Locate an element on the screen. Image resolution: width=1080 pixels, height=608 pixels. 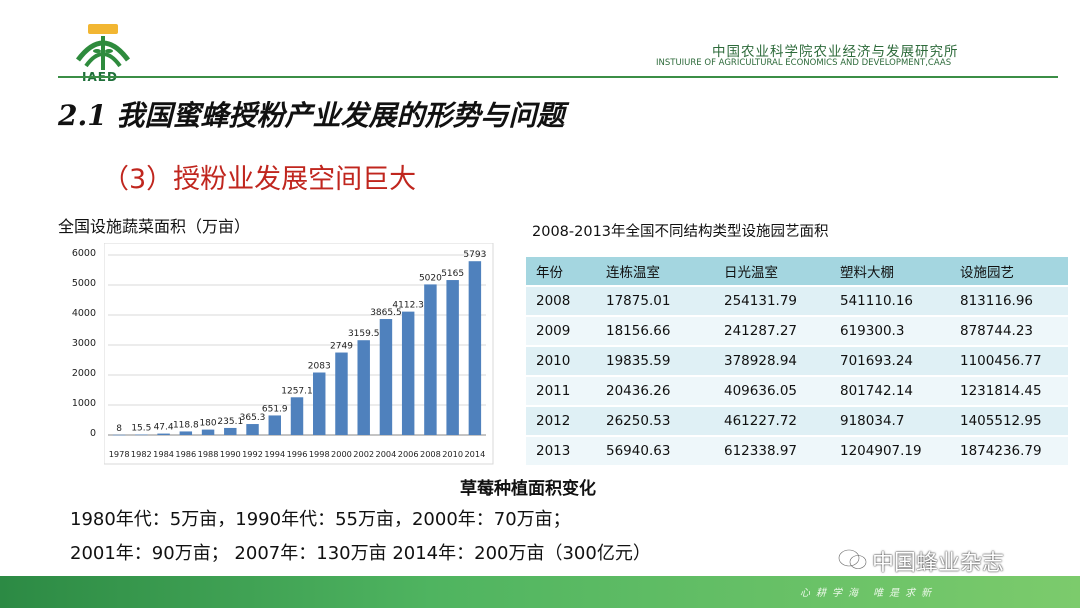
header-multispan-greenhouse: 连栋温室 is located at coordinates (655, 271).